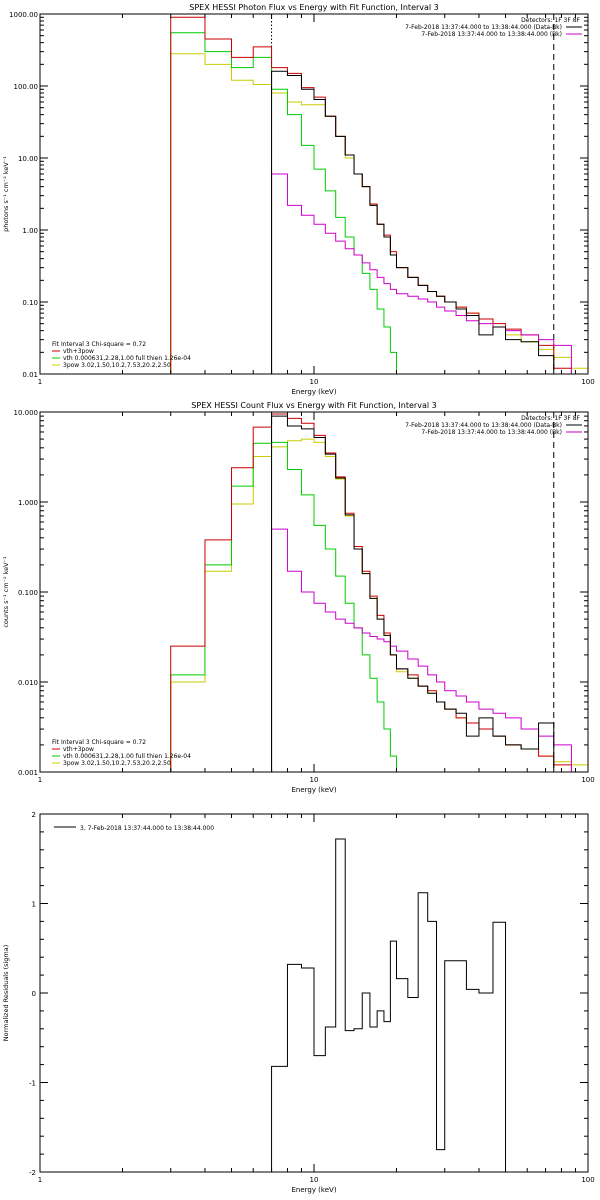  What do you see at coordinates (28, 159) in the screenshot?
I see `y-tick-label: 10.00` at bounding box center [28, 159].